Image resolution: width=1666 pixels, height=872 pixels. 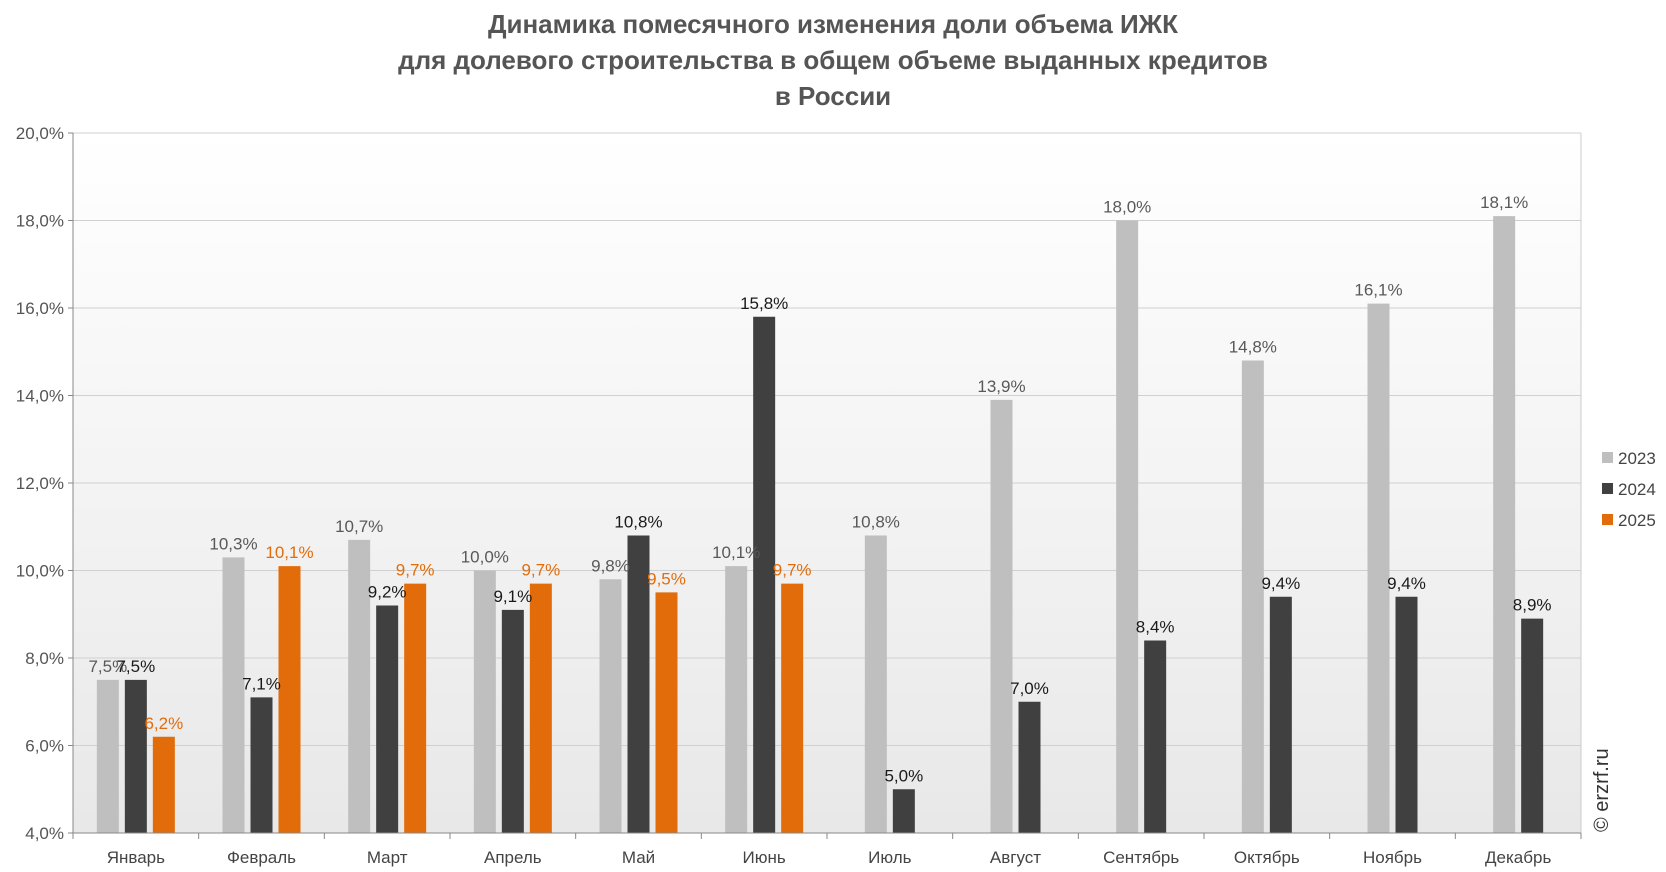 I want to click on x-tick-label: Июнь, so click(x=764, y=857).